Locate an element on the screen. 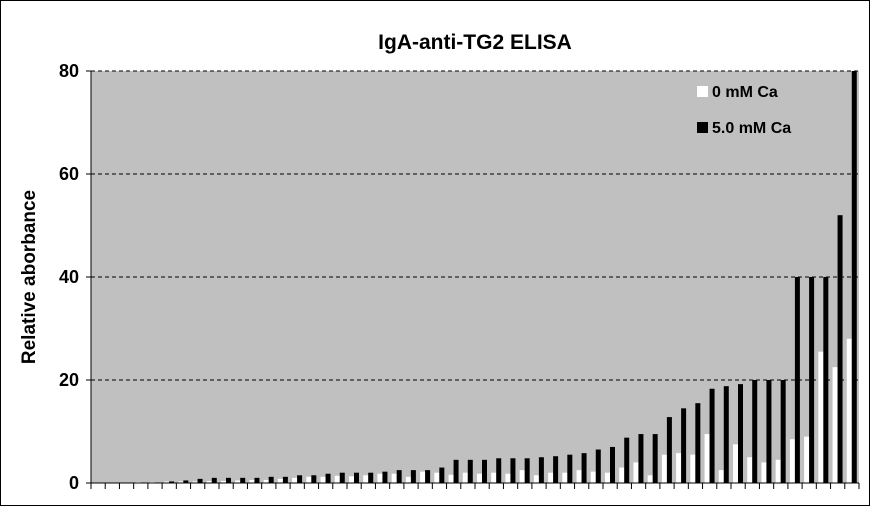  y-tick-label: 40 is located at coordinates (69, 277).